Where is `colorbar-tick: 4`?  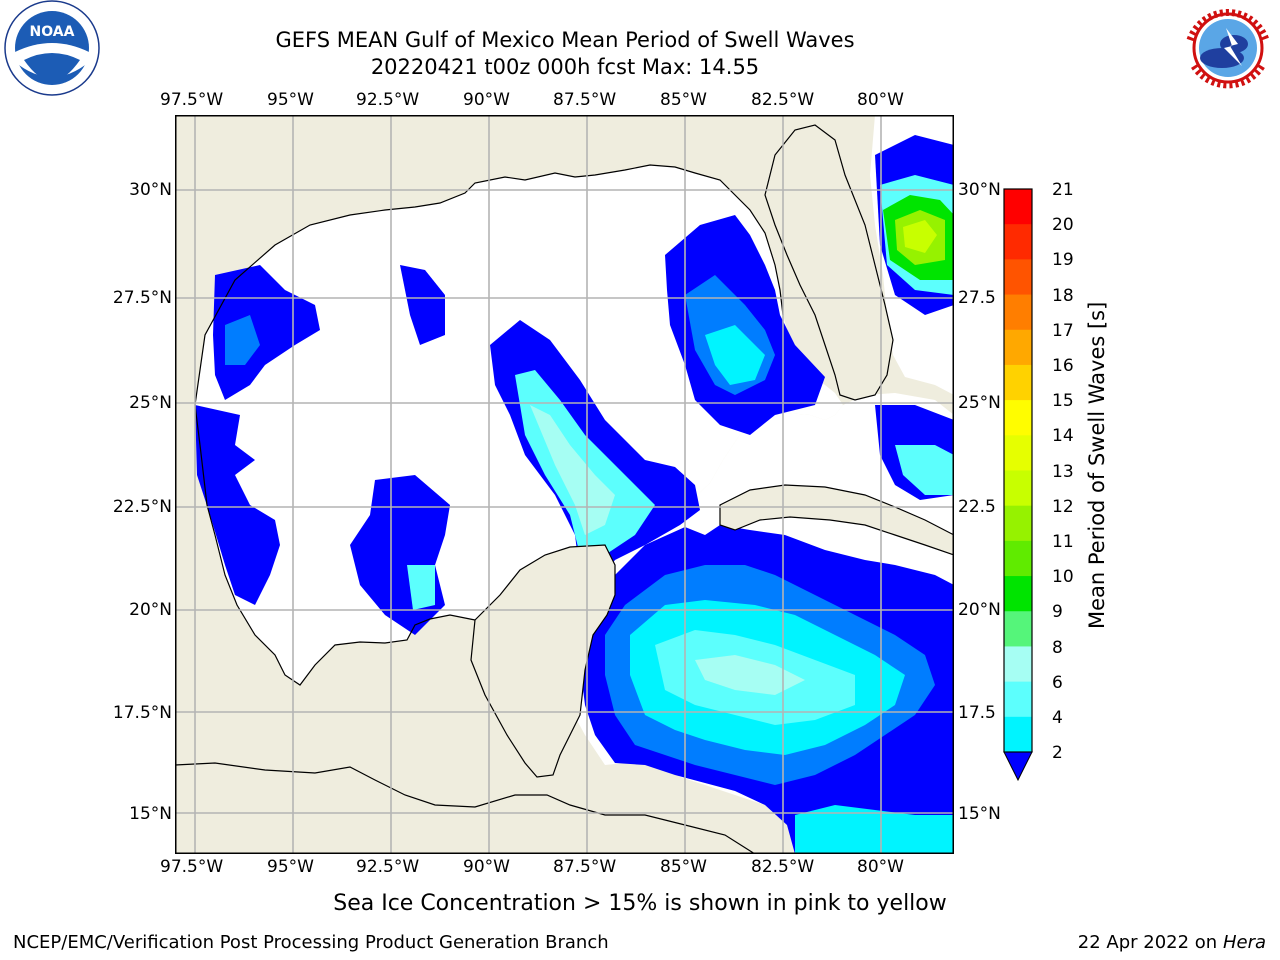 colorbar-tick: 4 is located at coordinates (1057, 718).